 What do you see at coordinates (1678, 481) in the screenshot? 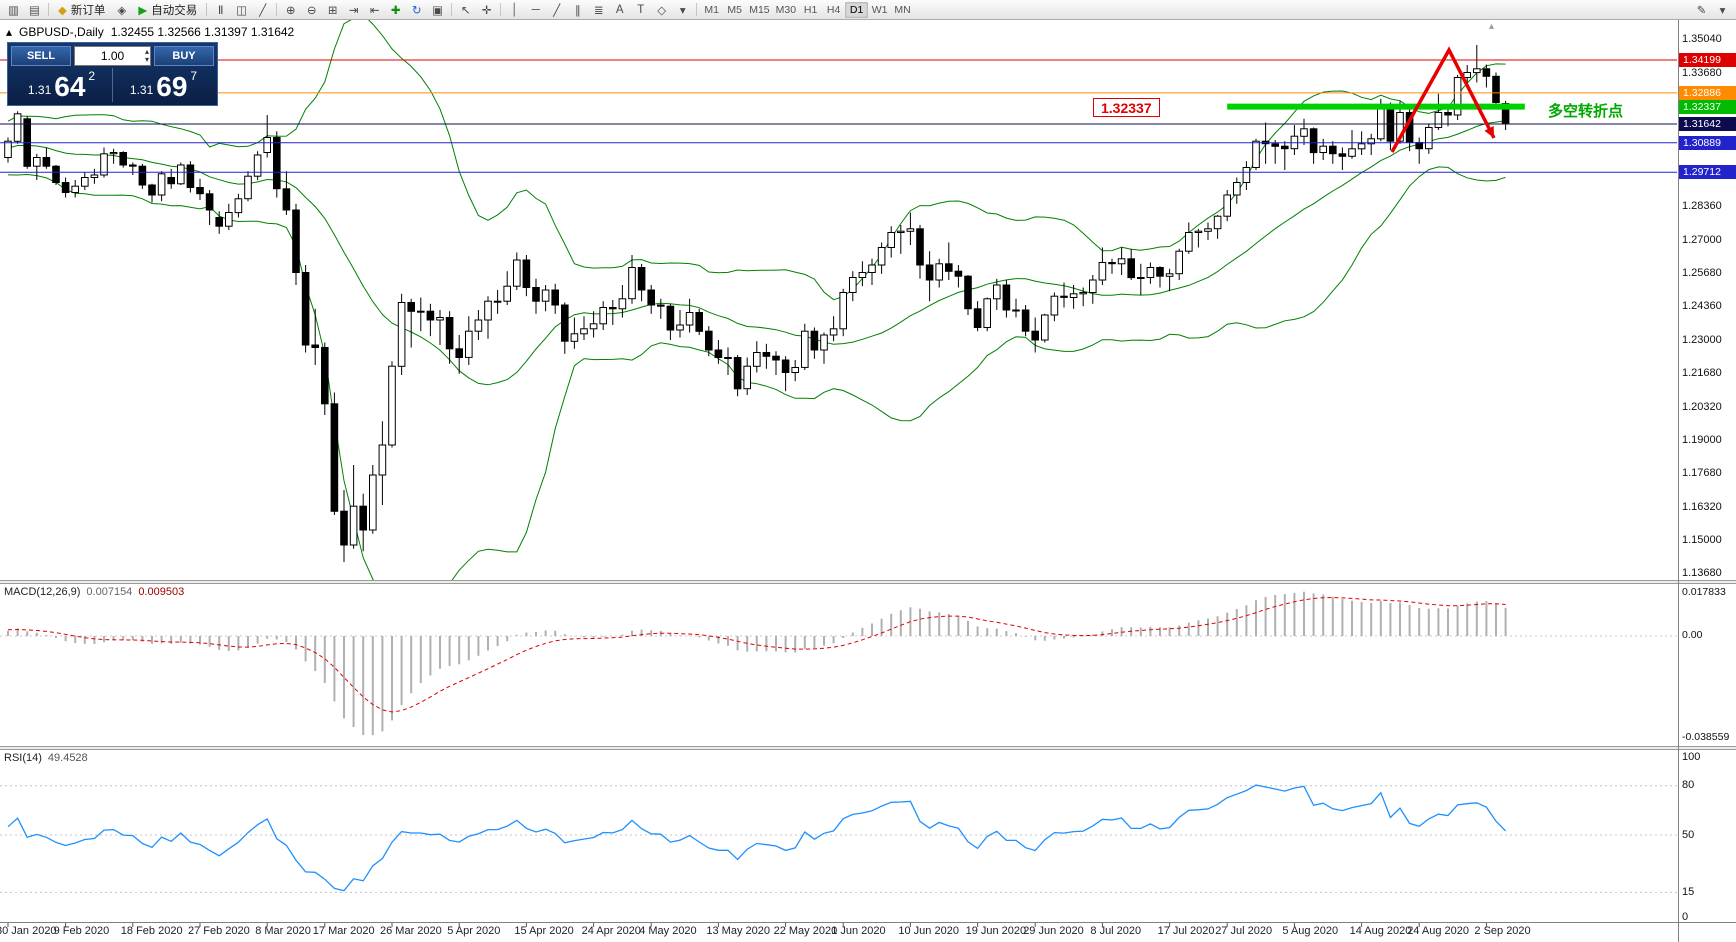
I see `price-axis-border` at bounding box center [1678, 481].